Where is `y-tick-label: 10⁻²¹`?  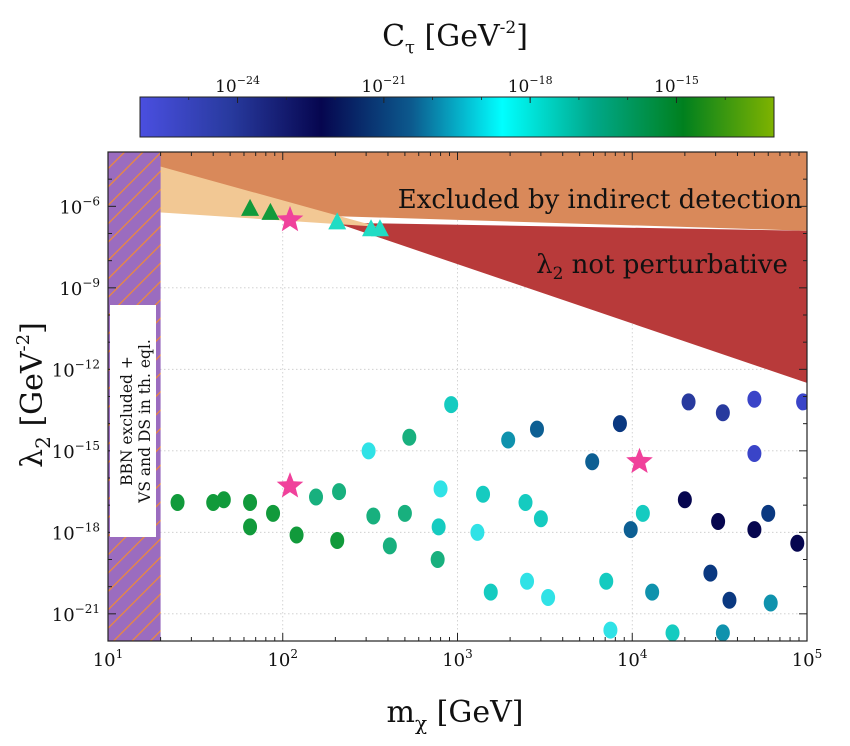
y-tick-label: 10⁻²¹ is located at coordinates (76, 614).